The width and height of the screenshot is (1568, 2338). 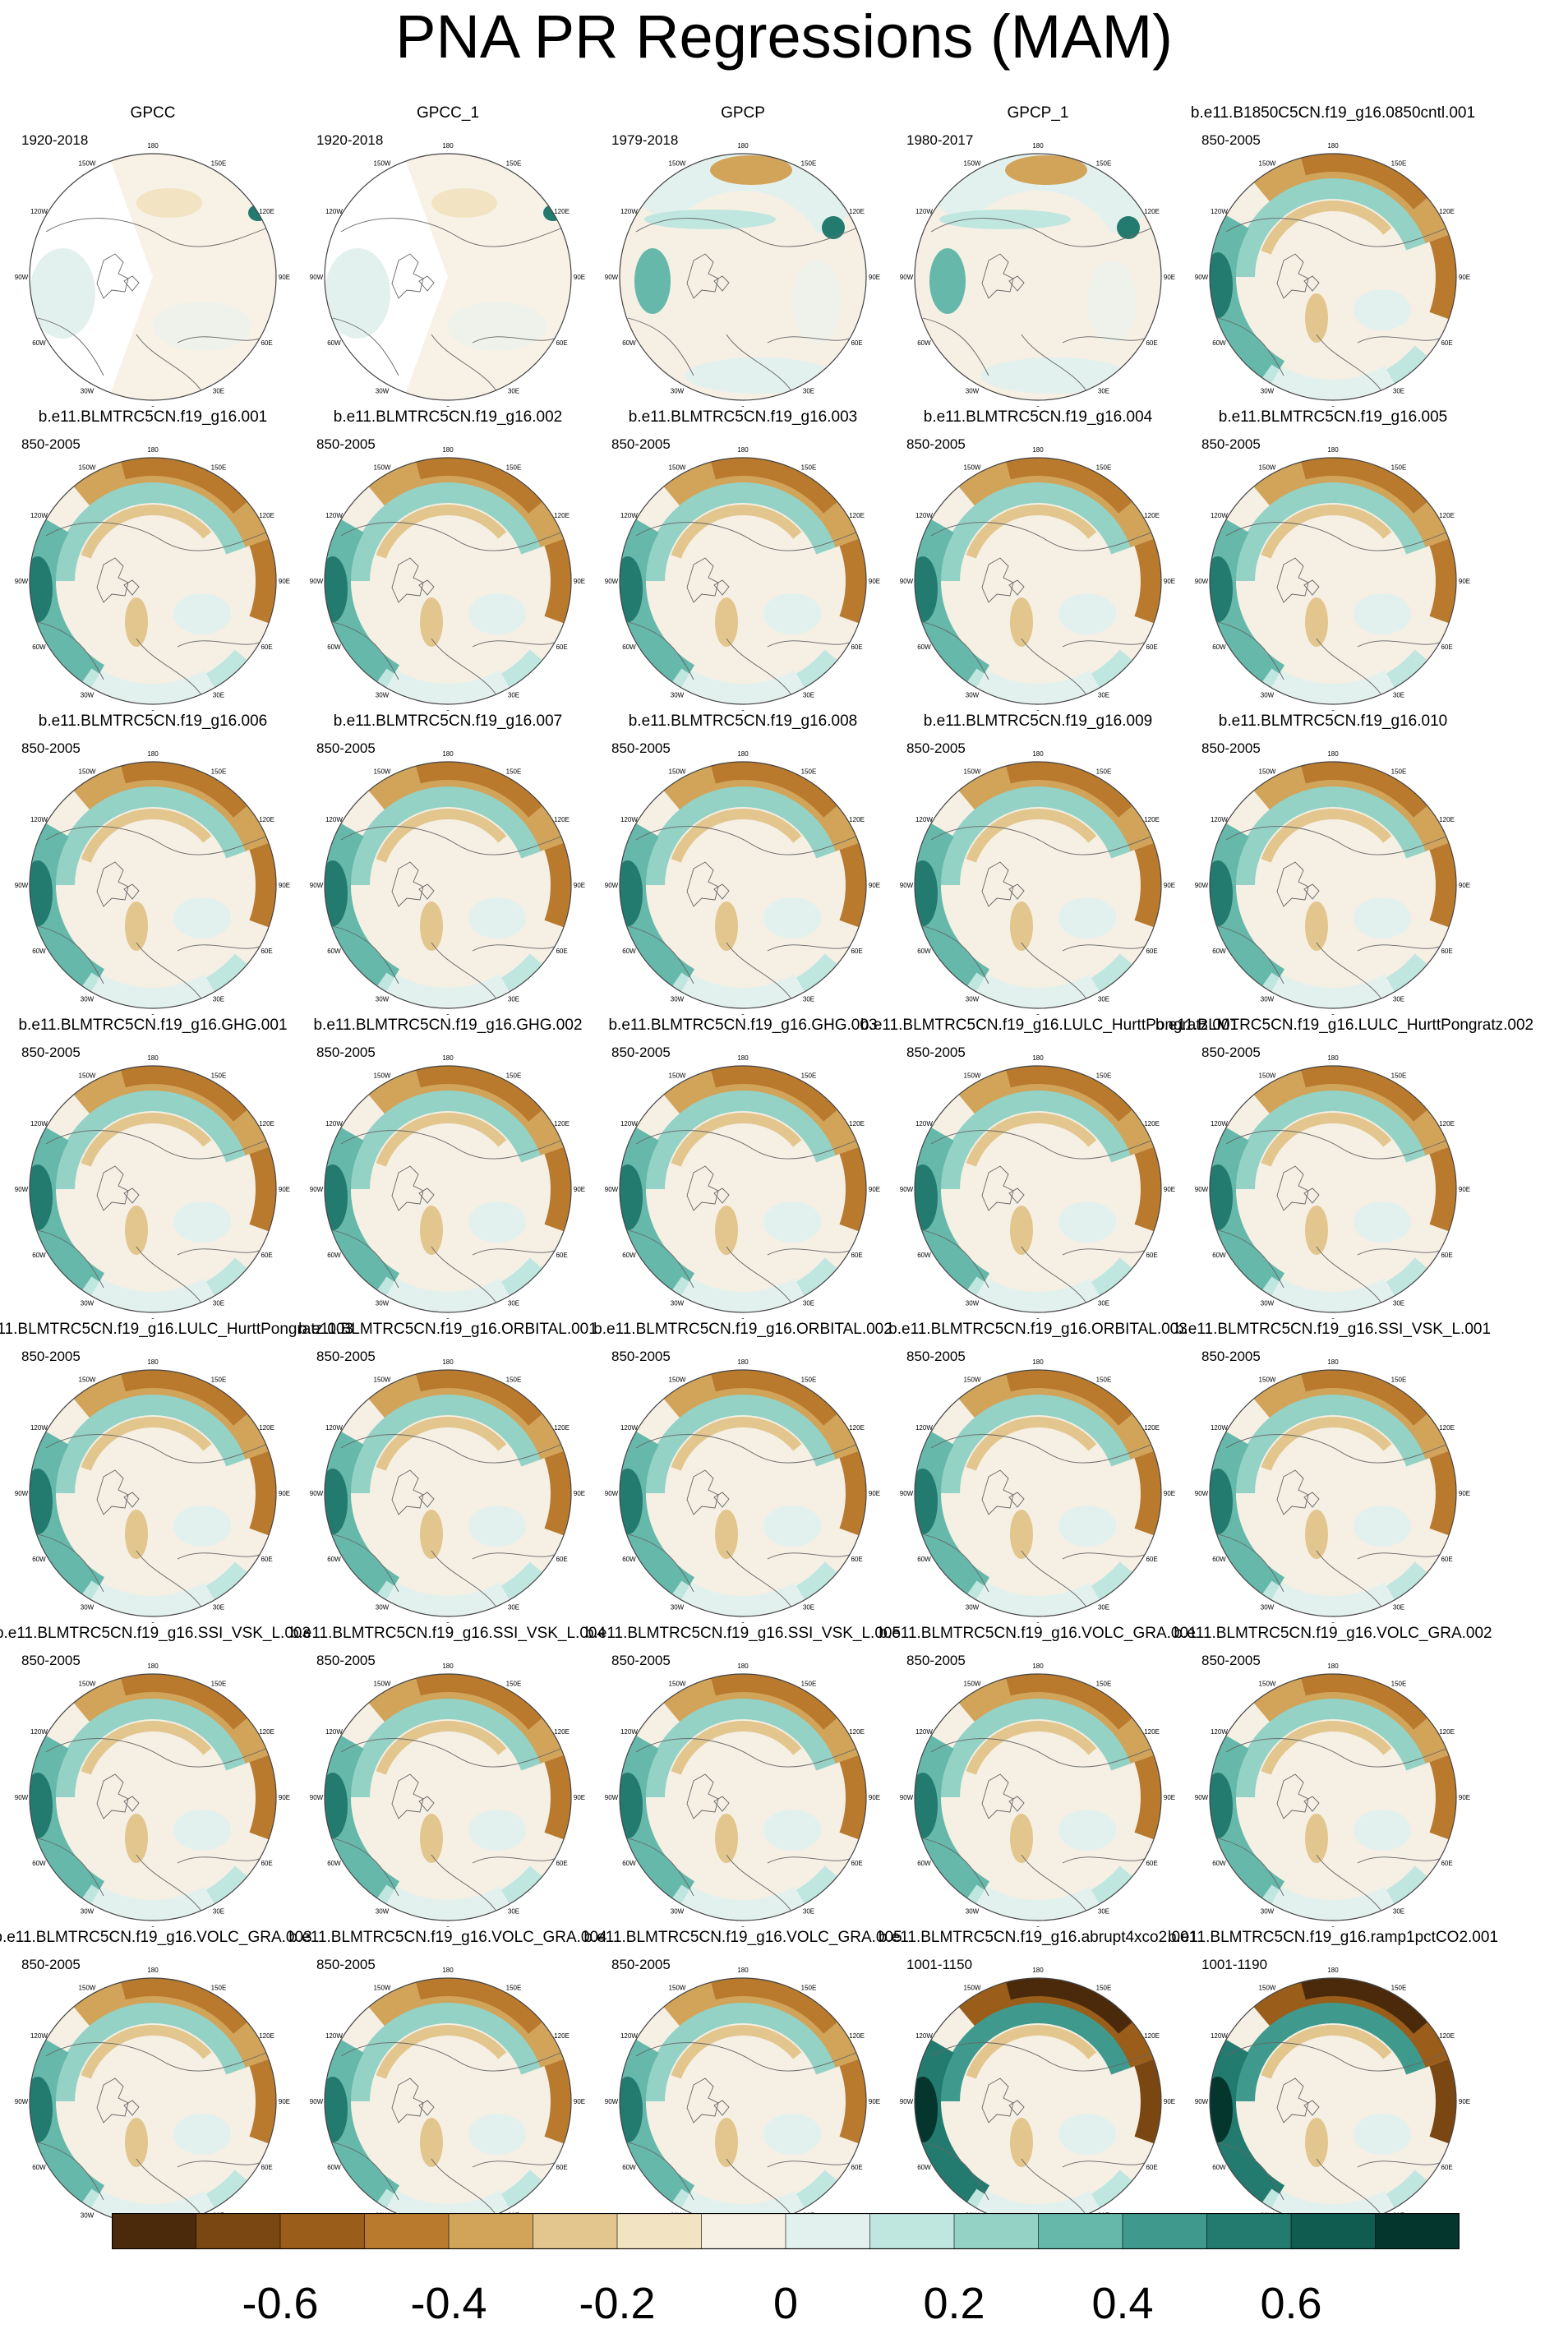 I want to click on panel-title: b.e11.BLMTRC5CN.f19_g16.VOLC_GRA.002, so click(x=1333, y=1633).